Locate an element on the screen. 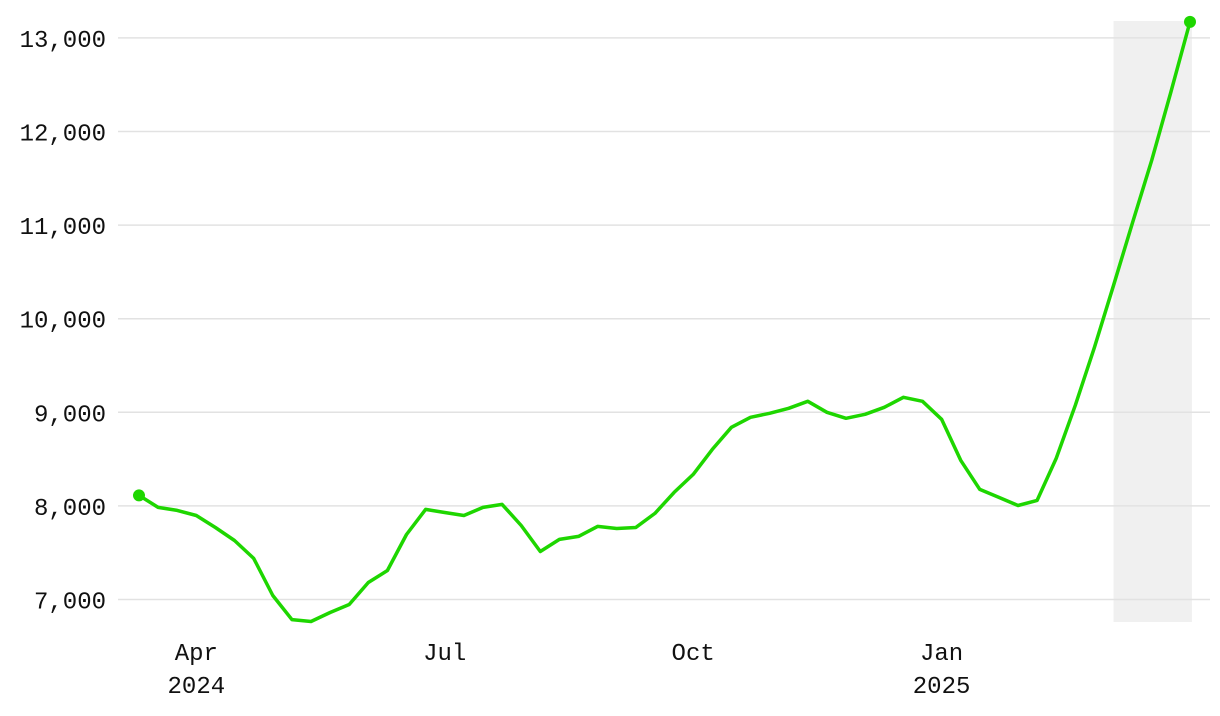 Image resolution: width=1220 pixels, height=716 pixels. x-tick-label: Jul is located at coordinates (444, 654).